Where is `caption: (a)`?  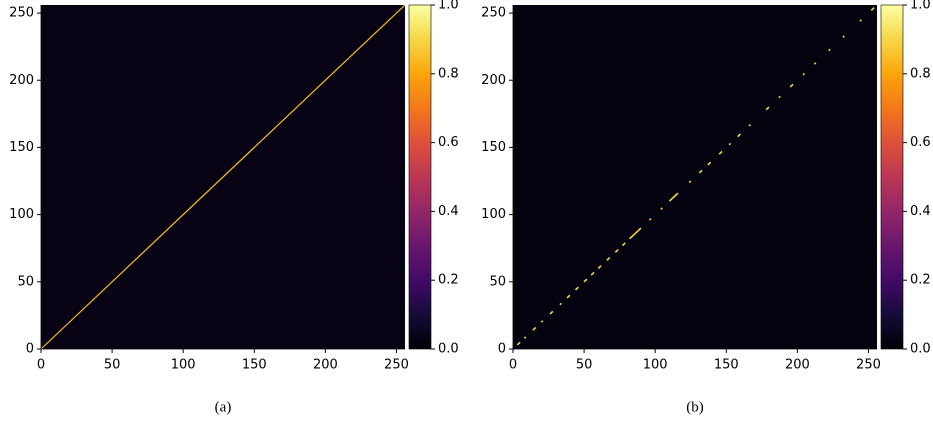 caption: (a) is located at coordinates (223, 407).